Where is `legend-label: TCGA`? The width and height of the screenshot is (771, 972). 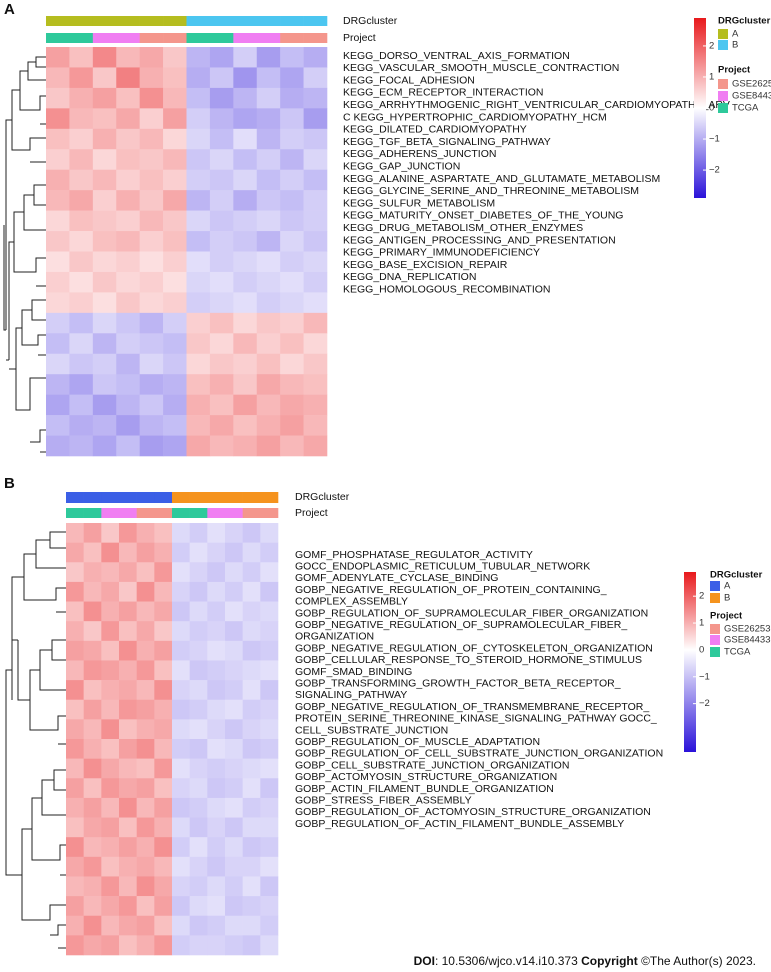 legend-label: TCGA is located at coordinates (737, 652).